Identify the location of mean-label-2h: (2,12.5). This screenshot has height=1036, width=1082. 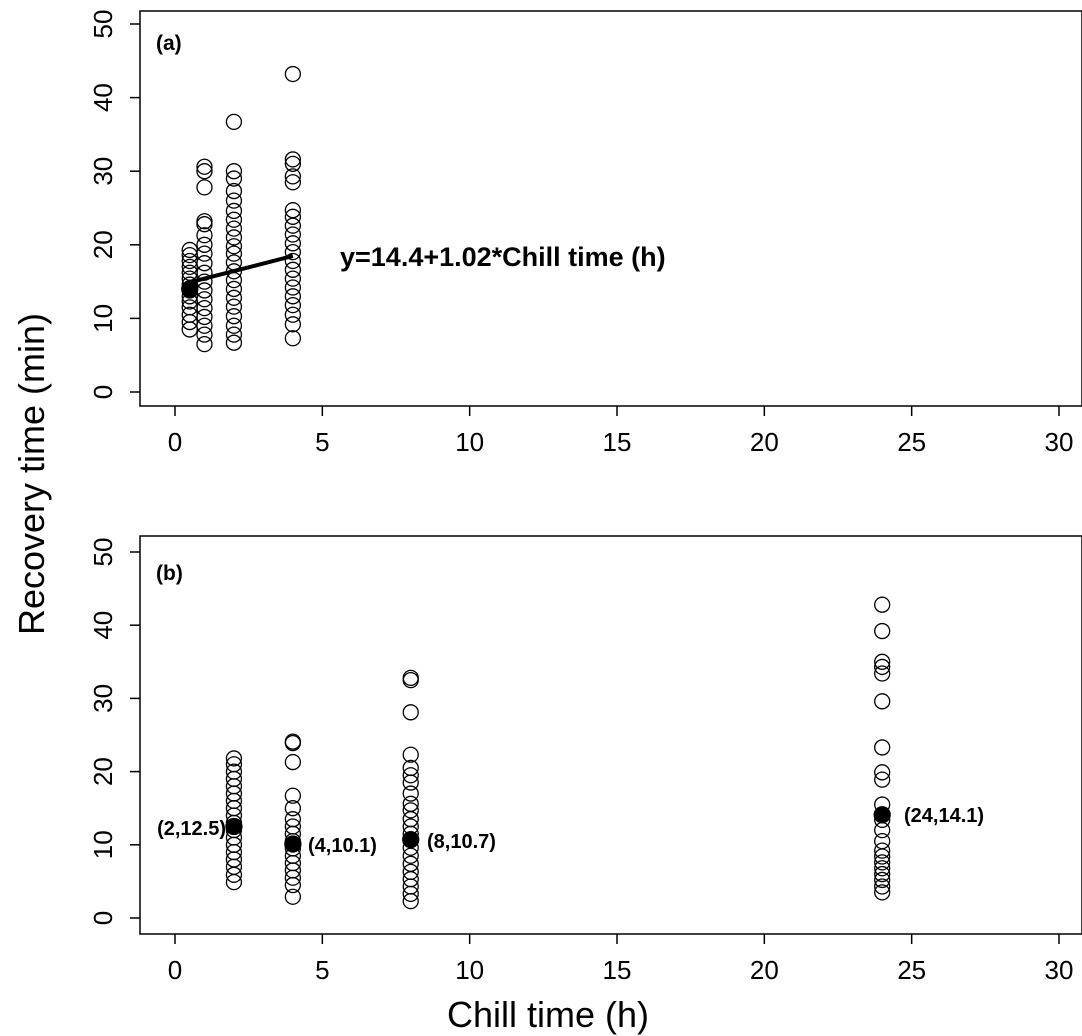
(191, 829).